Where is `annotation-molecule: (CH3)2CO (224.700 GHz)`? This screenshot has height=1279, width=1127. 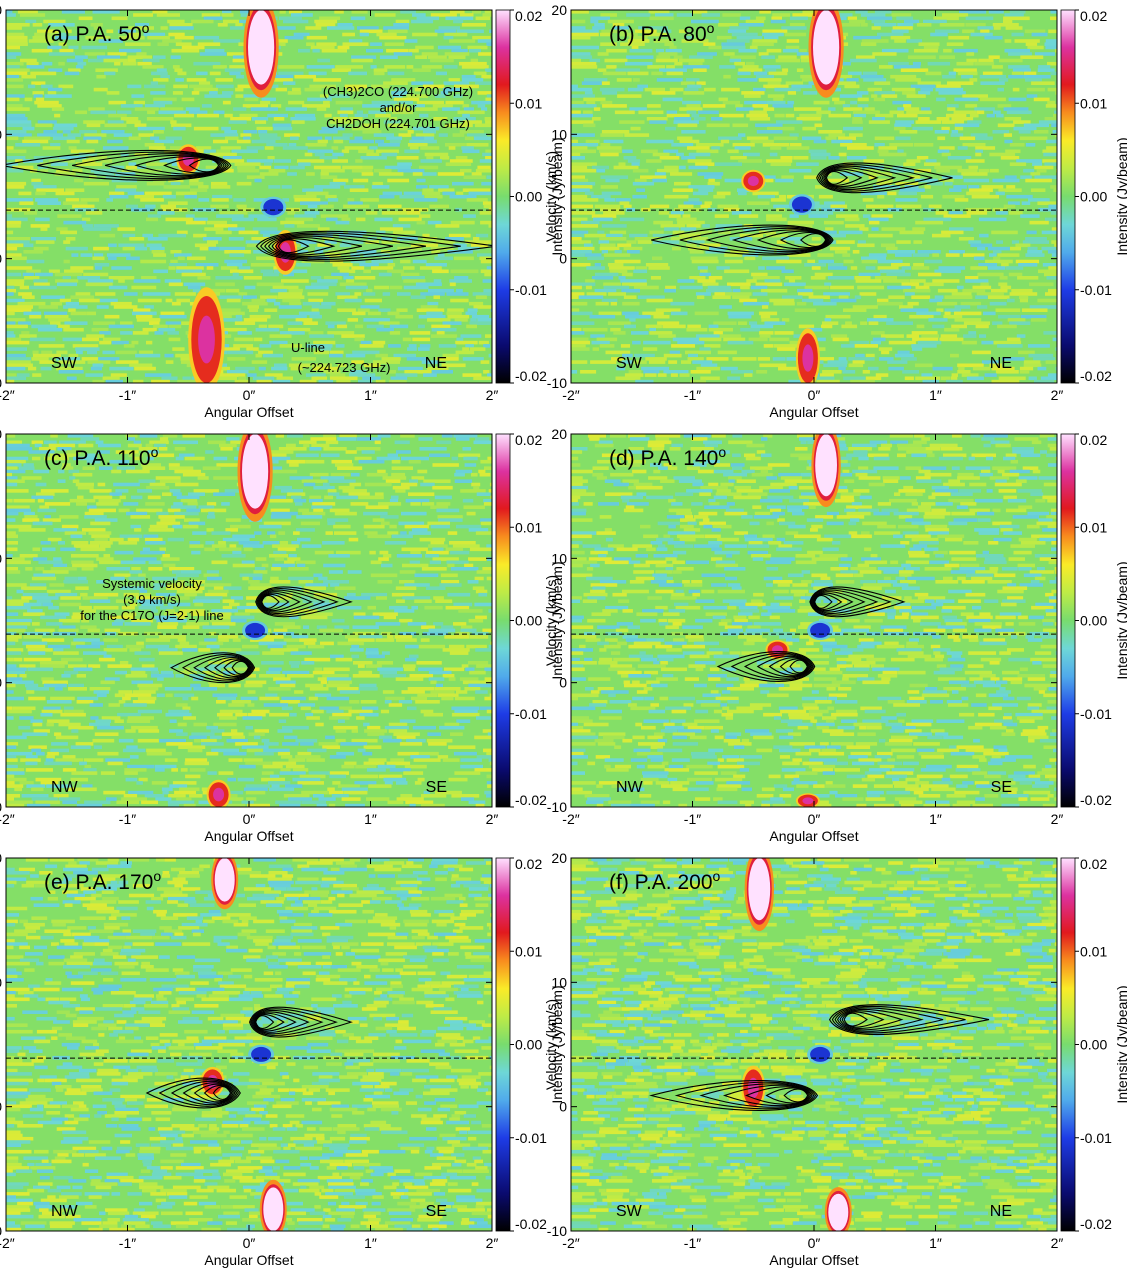 annotation-molecule: (CH3)2CO (224.700 GHz) is located at coordinates (398, 91).